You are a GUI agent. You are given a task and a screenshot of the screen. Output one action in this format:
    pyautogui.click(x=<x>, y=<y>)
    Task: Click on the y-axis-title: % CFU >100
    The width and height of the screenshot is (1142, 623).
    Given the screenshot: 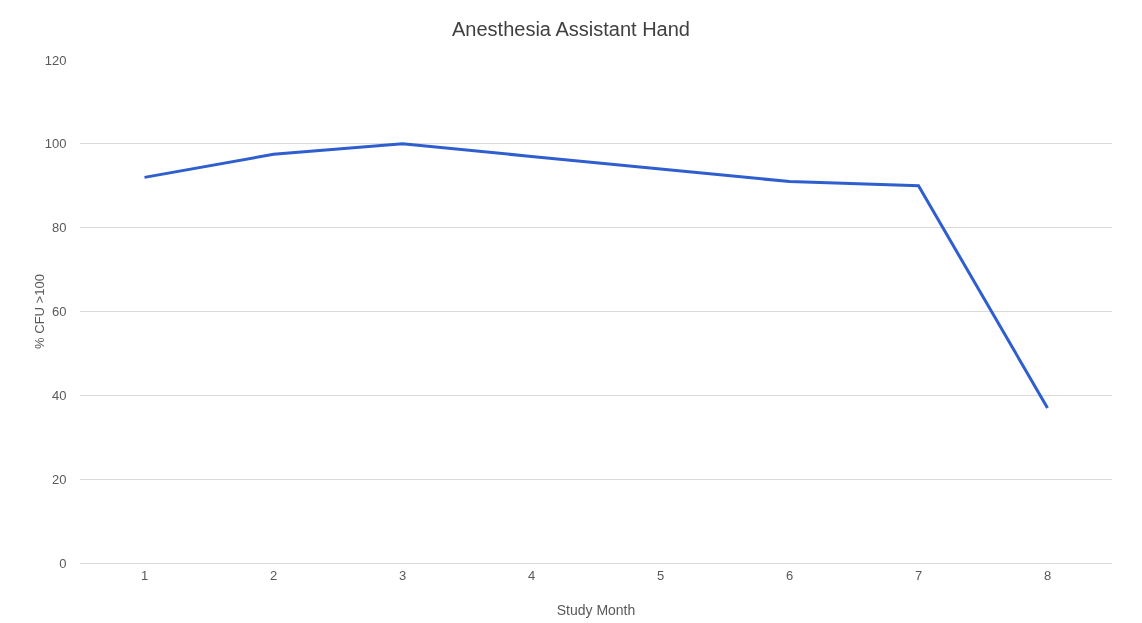 What is the action you would take?
    pyautogui.click(x=39, y=311)
    